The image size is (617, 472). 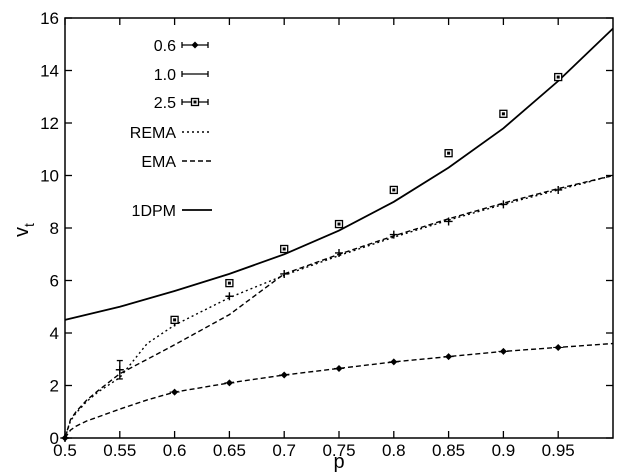 I want to click on y-tick-label: 12, so click(x=49, y=123).